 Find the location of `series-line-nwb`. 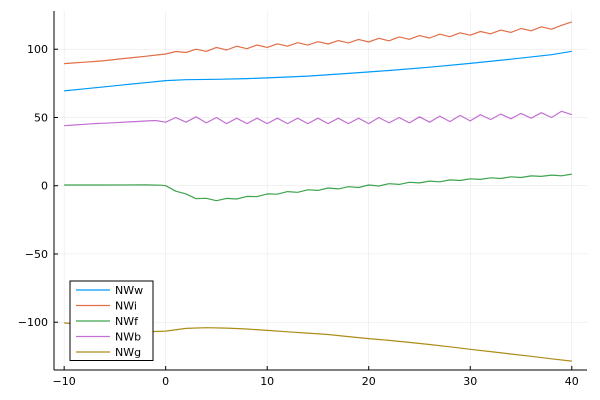

series-line-nwb is located at coordinates (318, 118).